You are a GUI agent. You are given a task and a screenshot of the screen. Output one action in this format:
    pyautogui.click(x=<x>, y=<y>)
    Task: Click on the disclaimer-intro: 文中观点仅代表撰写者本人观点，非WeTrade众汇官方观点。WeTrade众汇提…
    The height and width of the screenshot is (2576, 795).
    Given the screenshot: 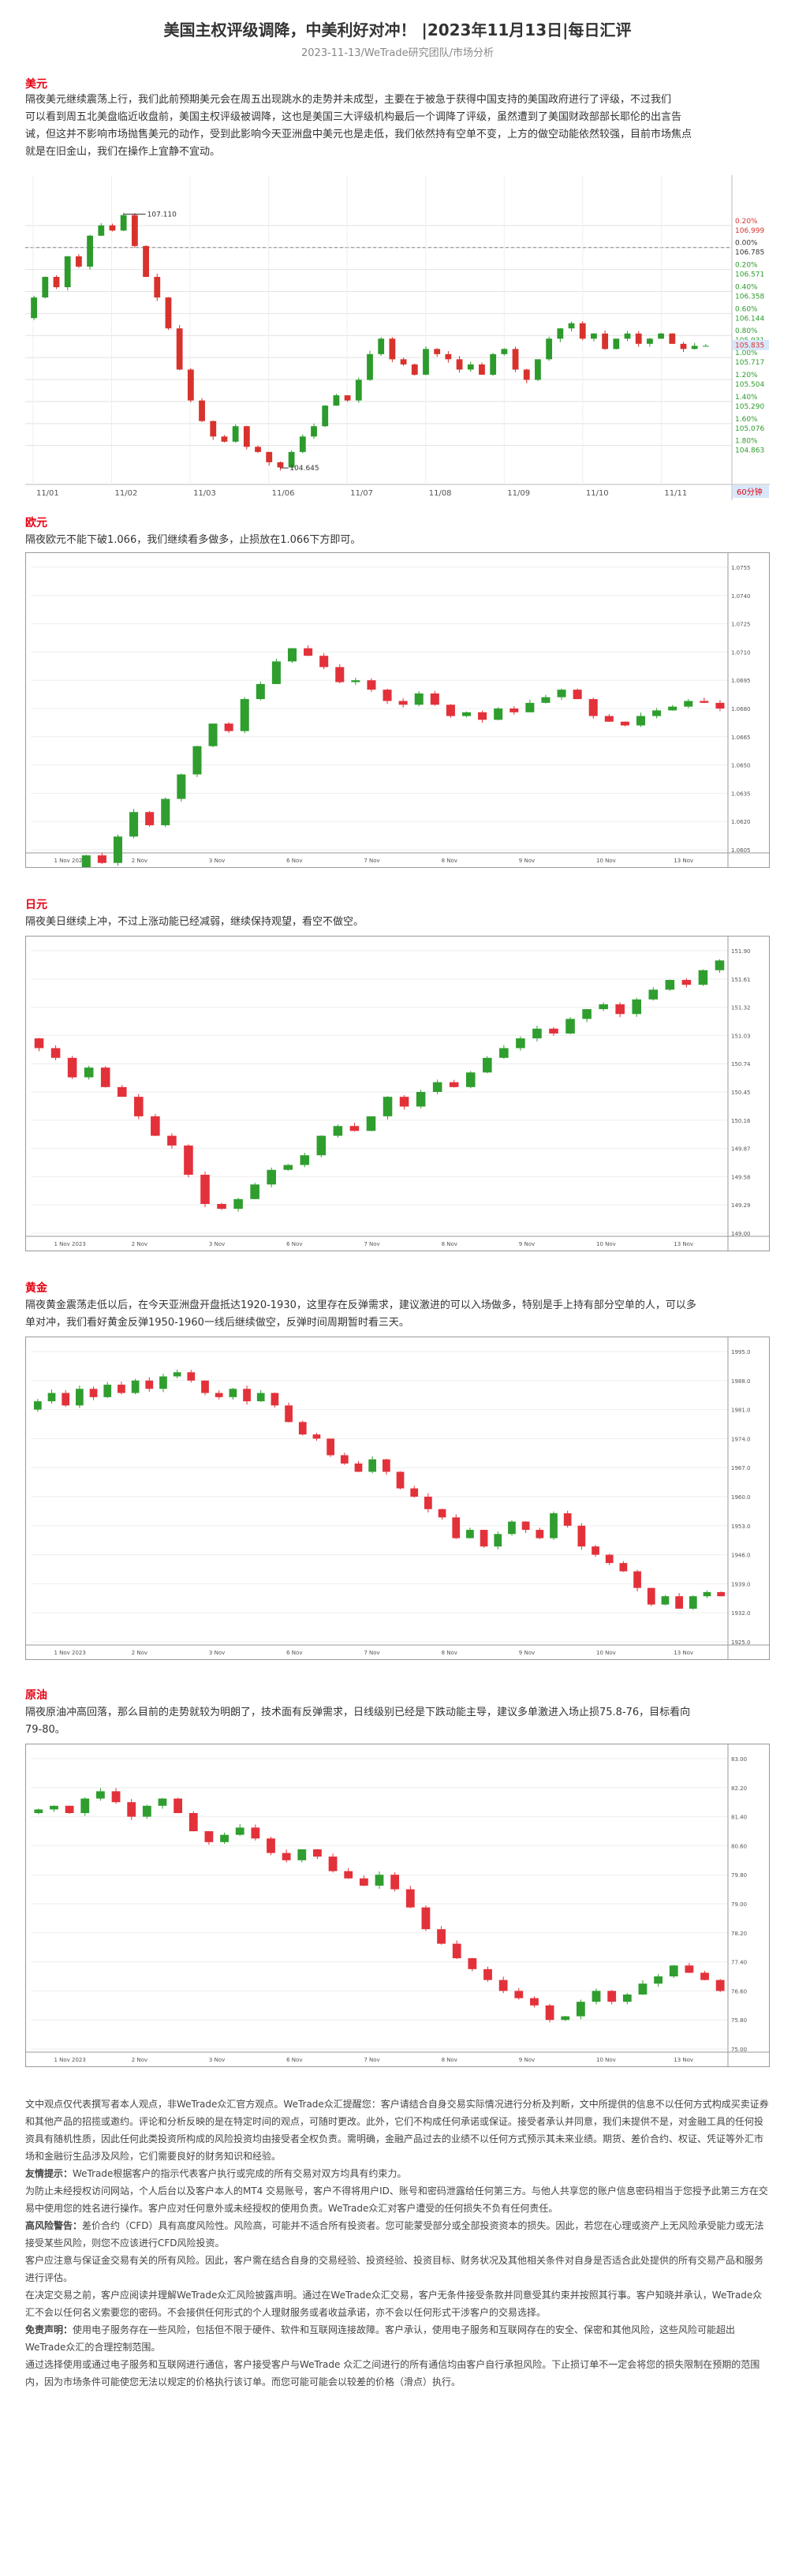 What is the action you would take?
    pyautogui.click(x=397, y=2130)
    